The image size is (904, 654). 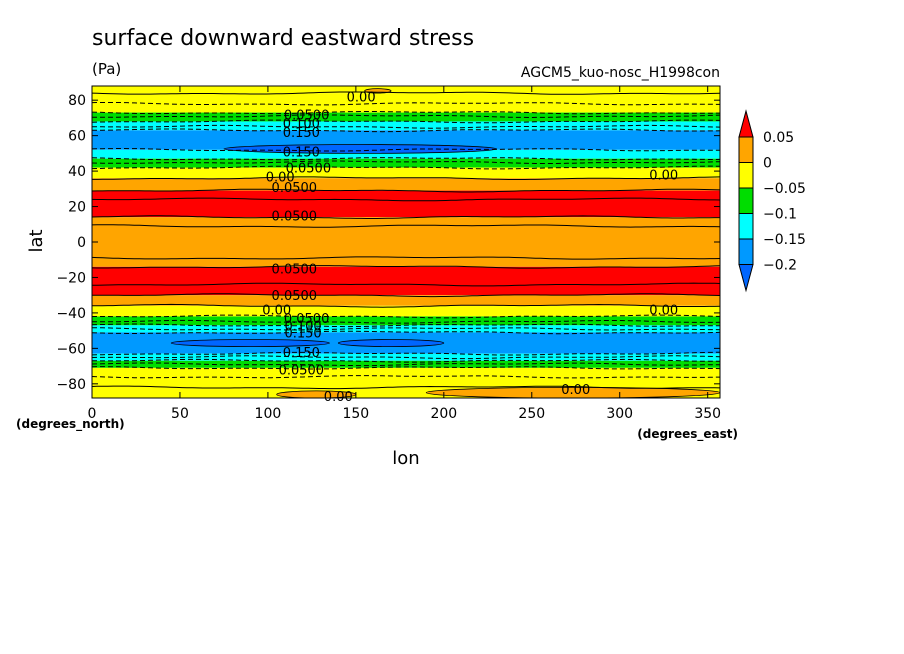 What do you see at coordinates (301, 133) in the screenshot?
I see `contour-label-3: 0.150` at bounding box center [301, 133].